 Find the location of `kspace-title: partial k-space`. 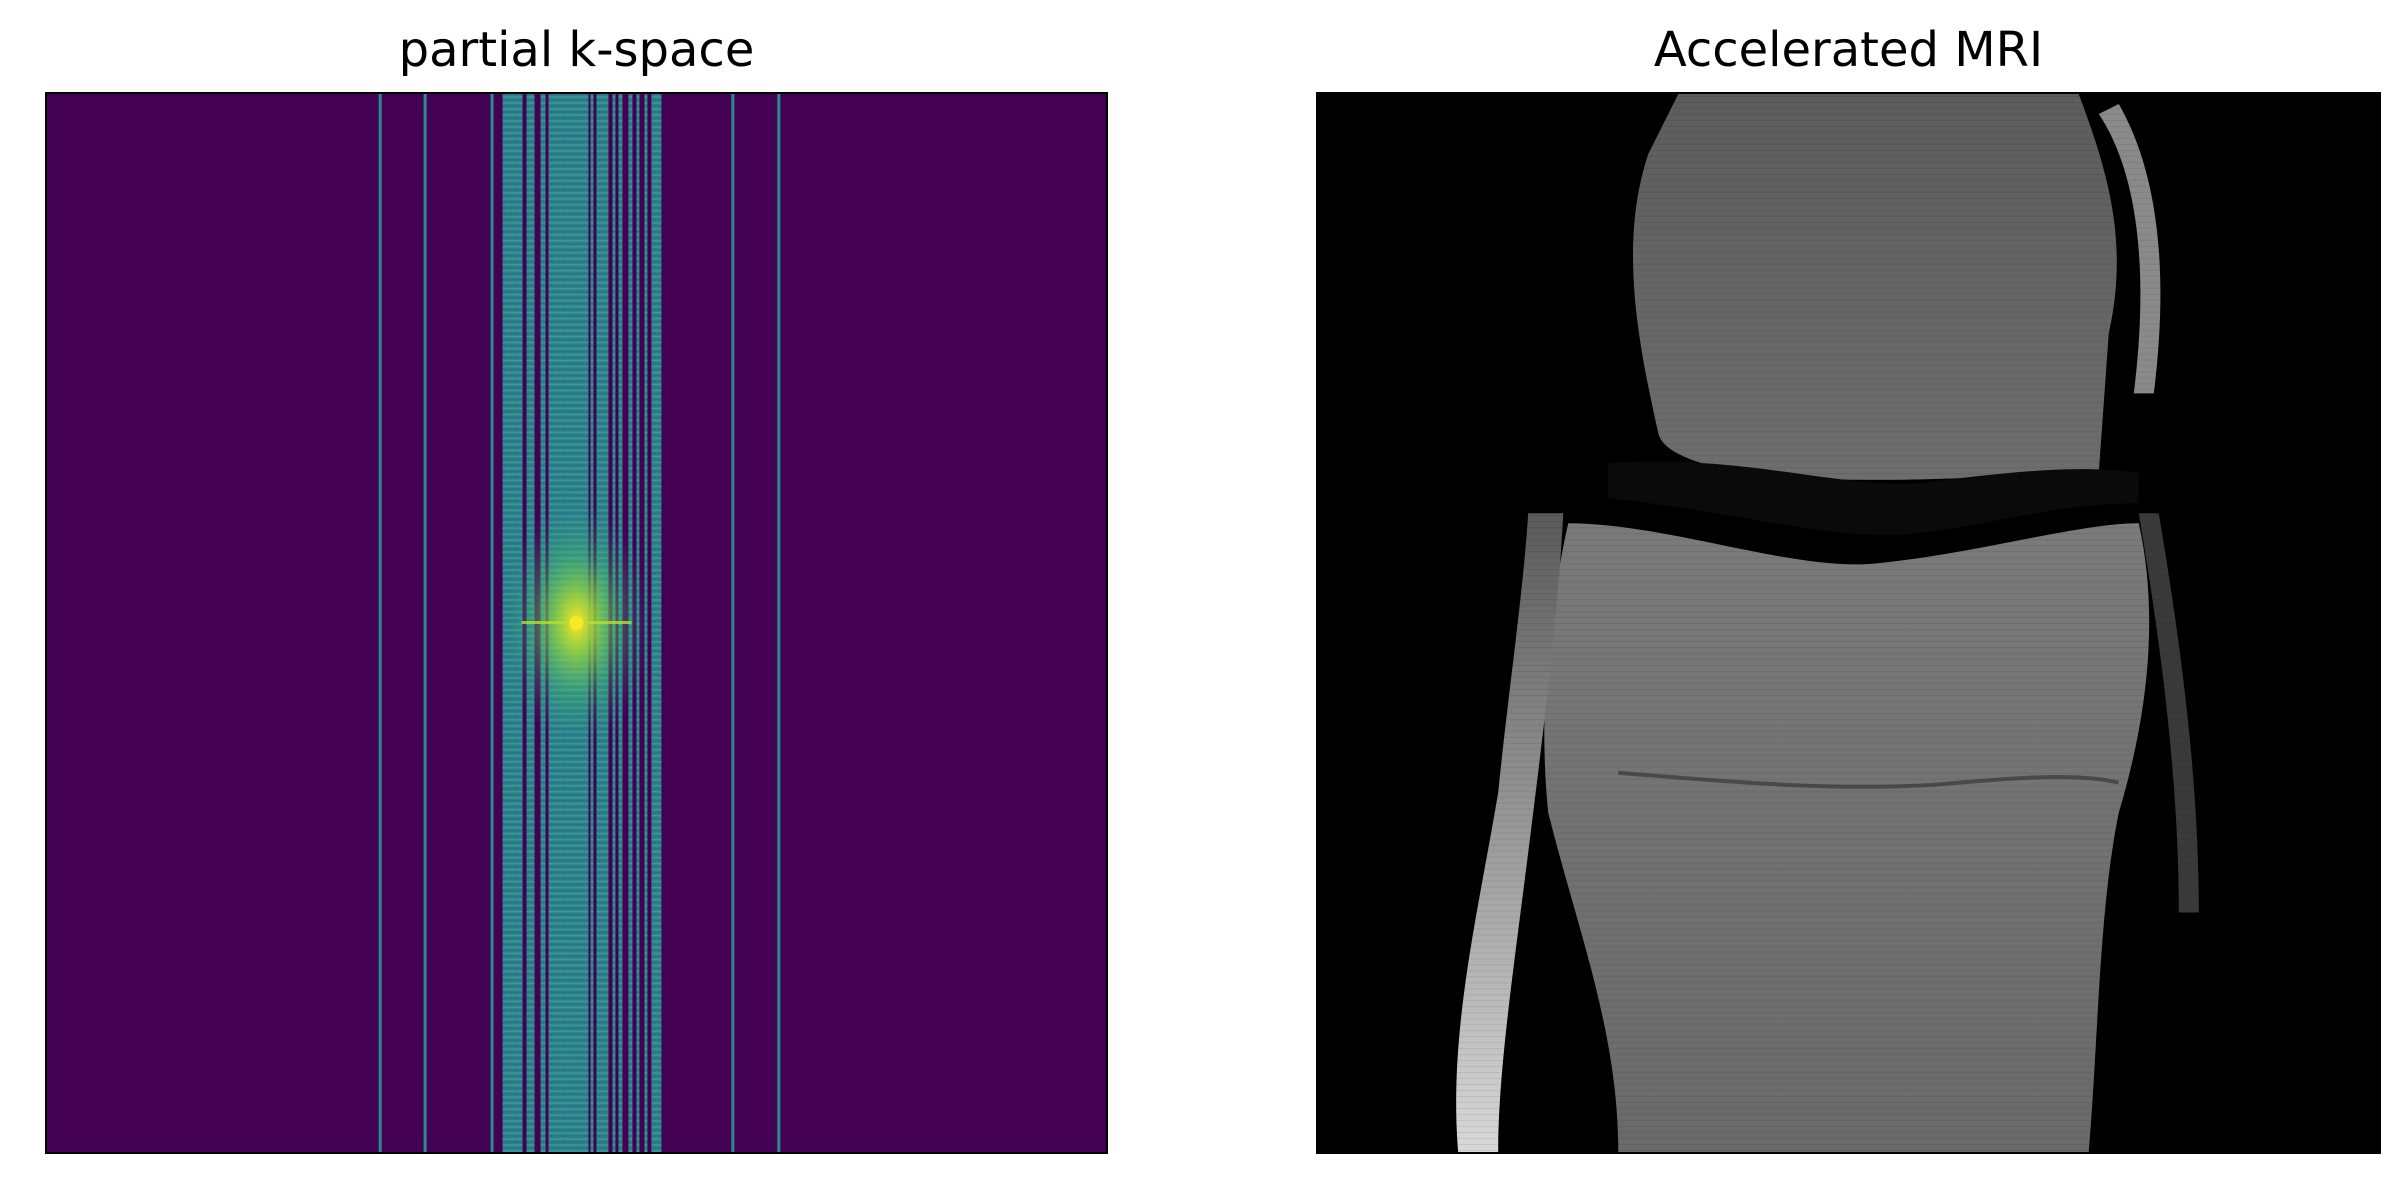

kspace-title: partial k-space is located at coordinates (576, 50).